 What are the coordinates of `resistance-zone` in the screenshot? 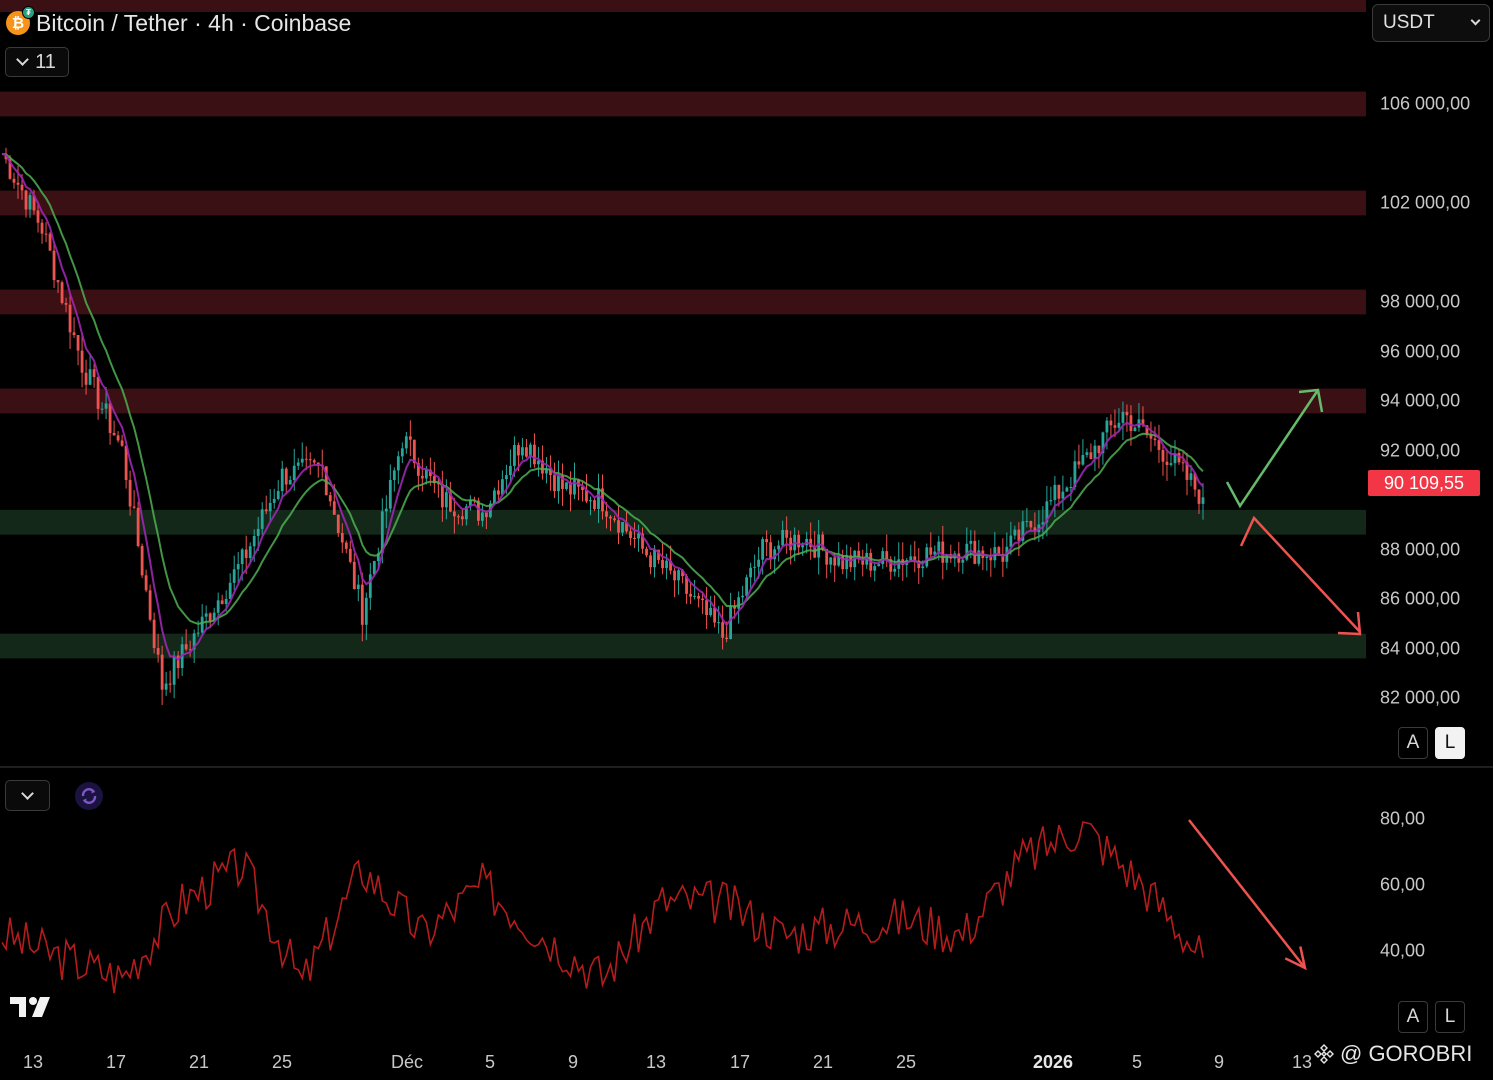 It's located at (683, 203).